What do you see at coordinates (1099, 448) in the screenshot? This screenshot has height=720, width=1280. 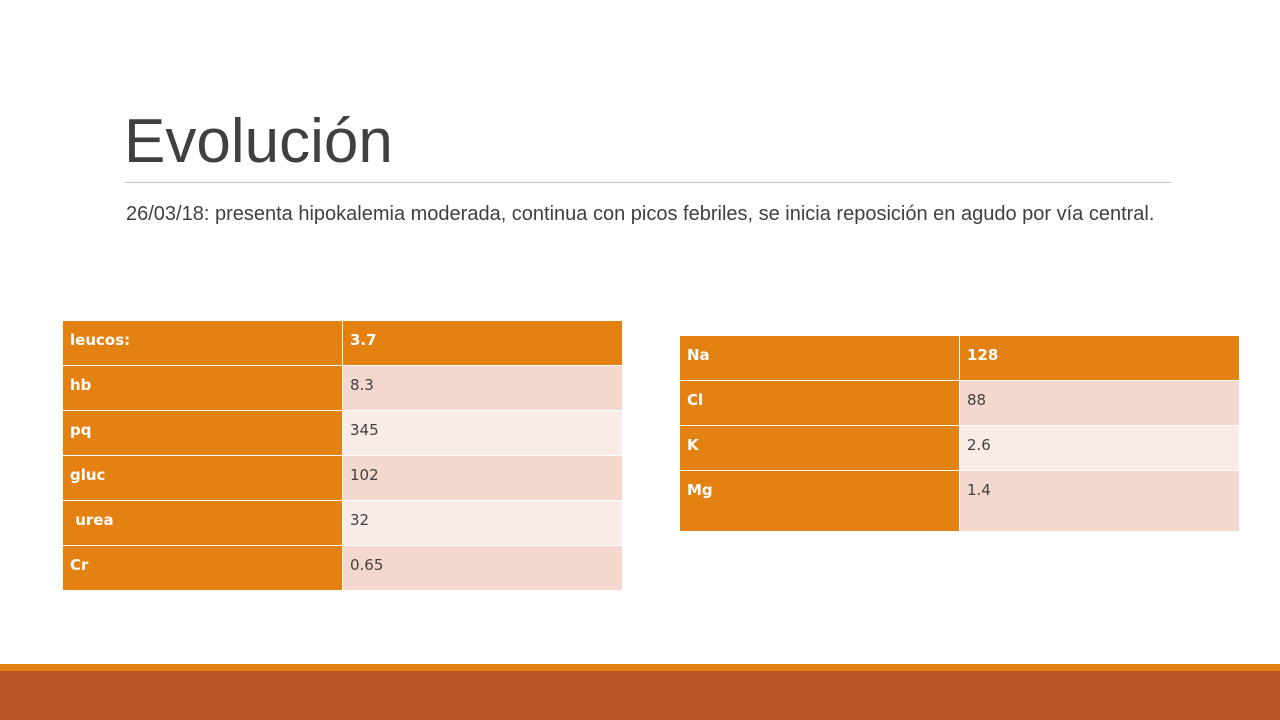 I see `cell-value: 2.6` at bounding box center [1099, 448].